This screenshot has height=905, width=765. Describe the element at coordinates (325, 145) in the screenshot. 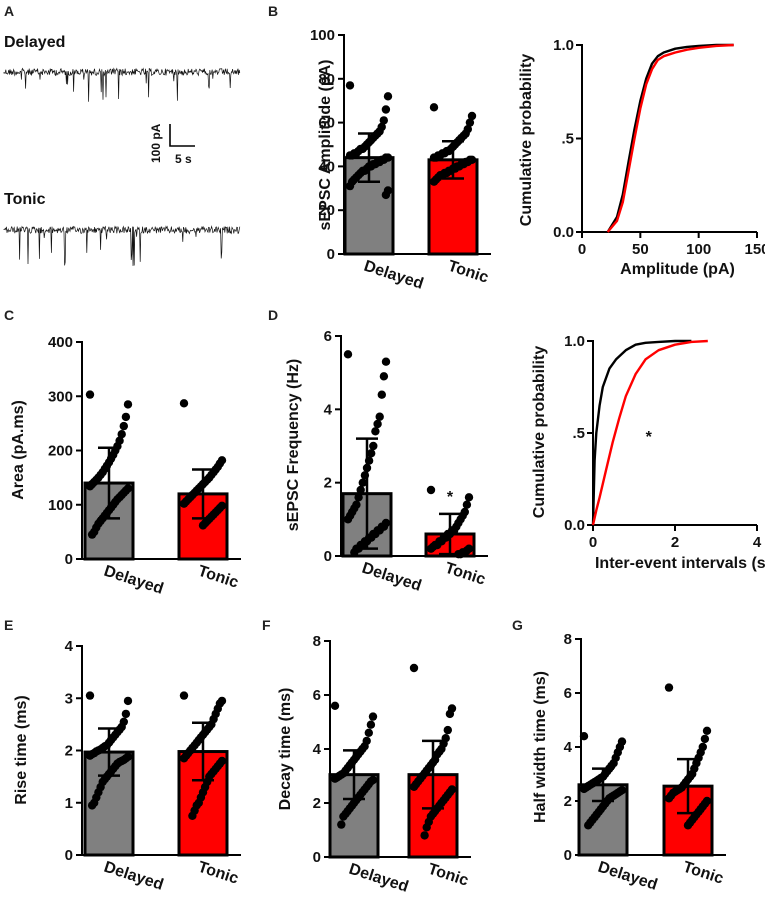

I see `y-axis-label: sEPSC Amplitude (pA)` at that location.